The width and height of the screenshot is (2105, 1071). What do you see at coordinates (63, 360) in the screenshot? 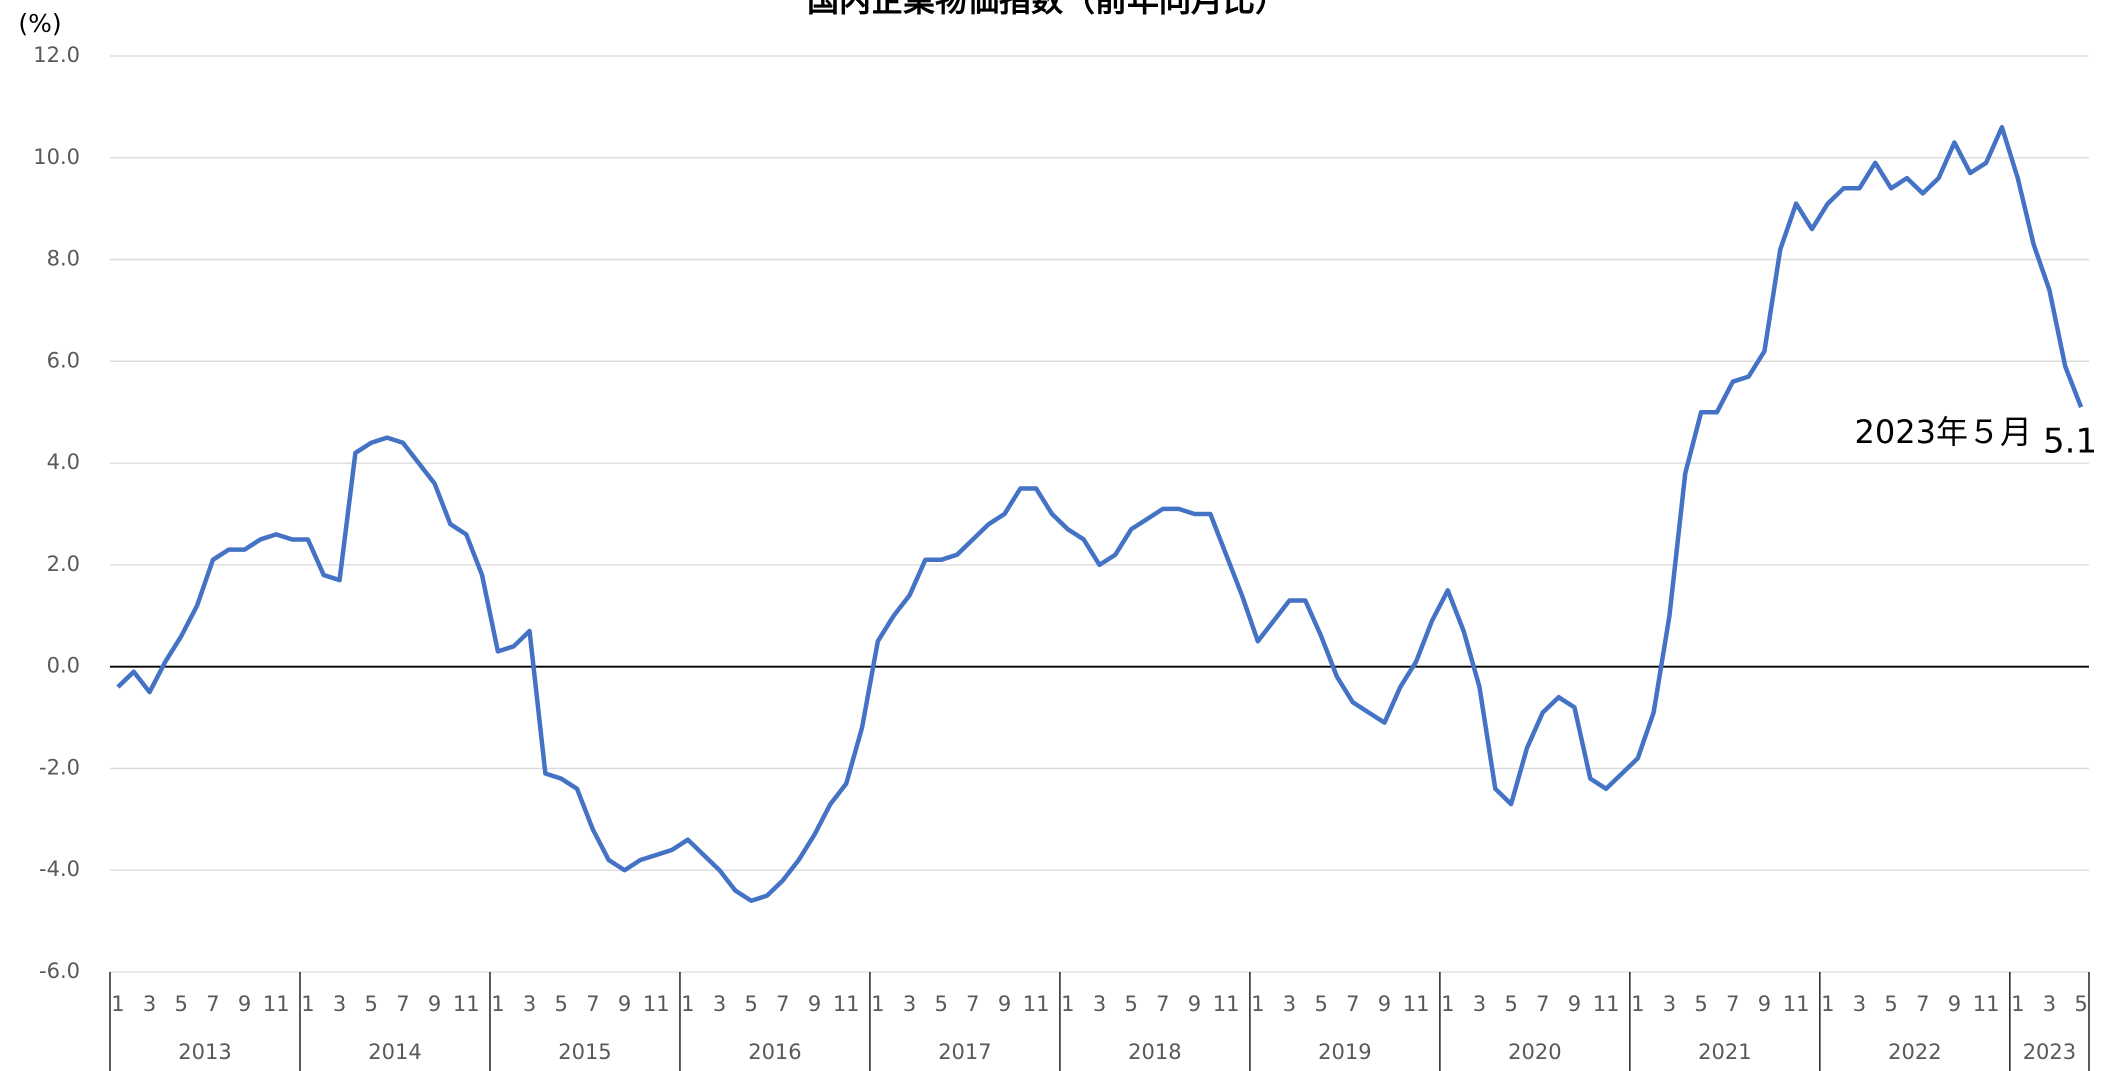
I see `y-tick-label: 6.0` at bounding box center [63, 360].